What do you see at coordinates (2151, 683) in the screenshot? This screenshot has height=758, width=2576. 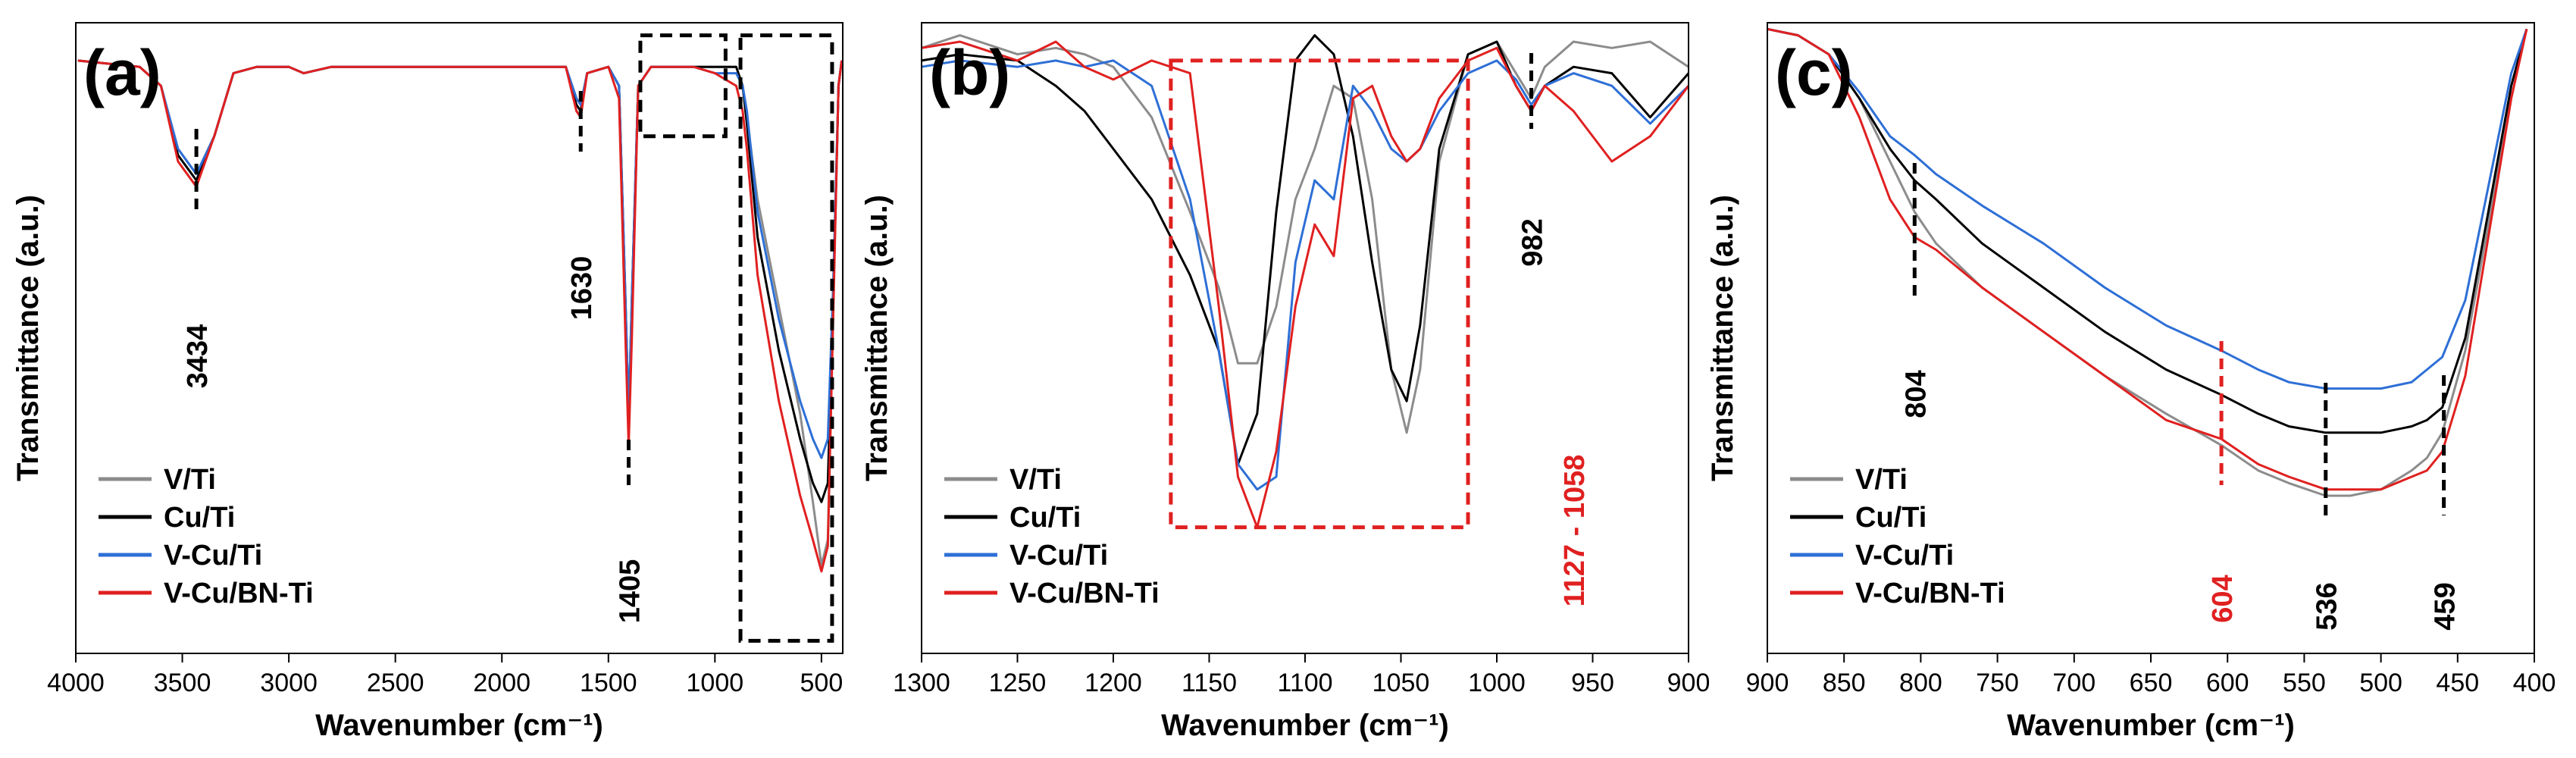 I see `x-tick-label: 650` at bounding box center [2151, 683].